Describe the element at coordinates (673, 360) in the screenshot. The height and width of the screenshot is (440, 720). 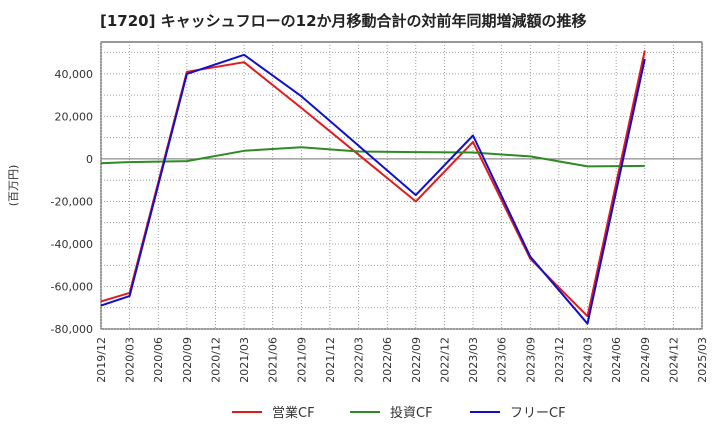
I see `x-tick-label: 2024/12` at that location.